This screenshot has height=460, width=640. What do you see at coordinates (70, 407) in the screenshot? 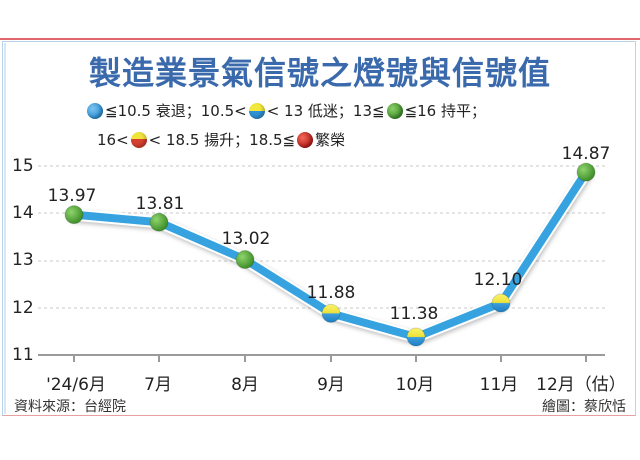
I see `data-source: 資料來源：台經院` at bounding box center [70, 407].